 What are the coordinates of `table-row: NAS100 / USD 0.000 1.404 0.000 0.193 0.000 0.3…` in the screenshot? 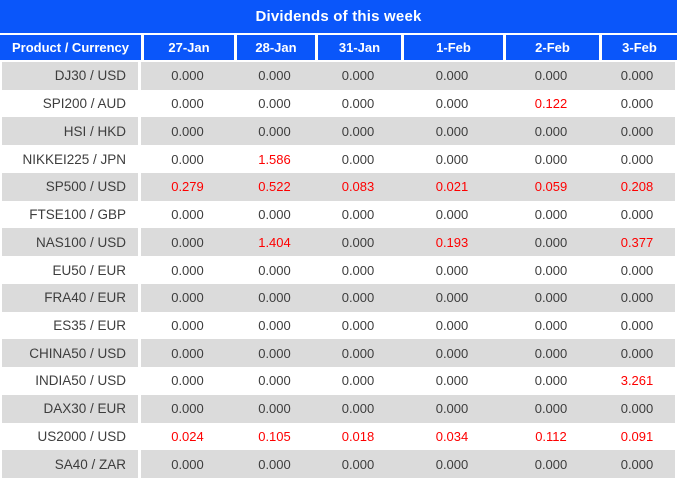 It's located at (338, 242).